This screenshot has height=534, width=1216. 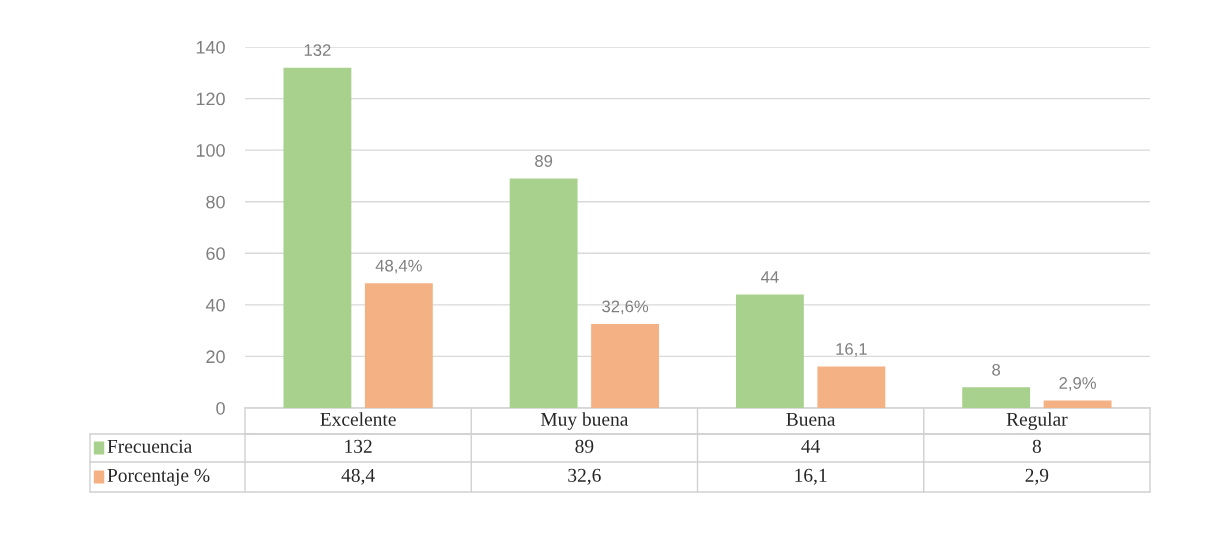 I want to click on text: 16,1, so click(x=811, y=476).